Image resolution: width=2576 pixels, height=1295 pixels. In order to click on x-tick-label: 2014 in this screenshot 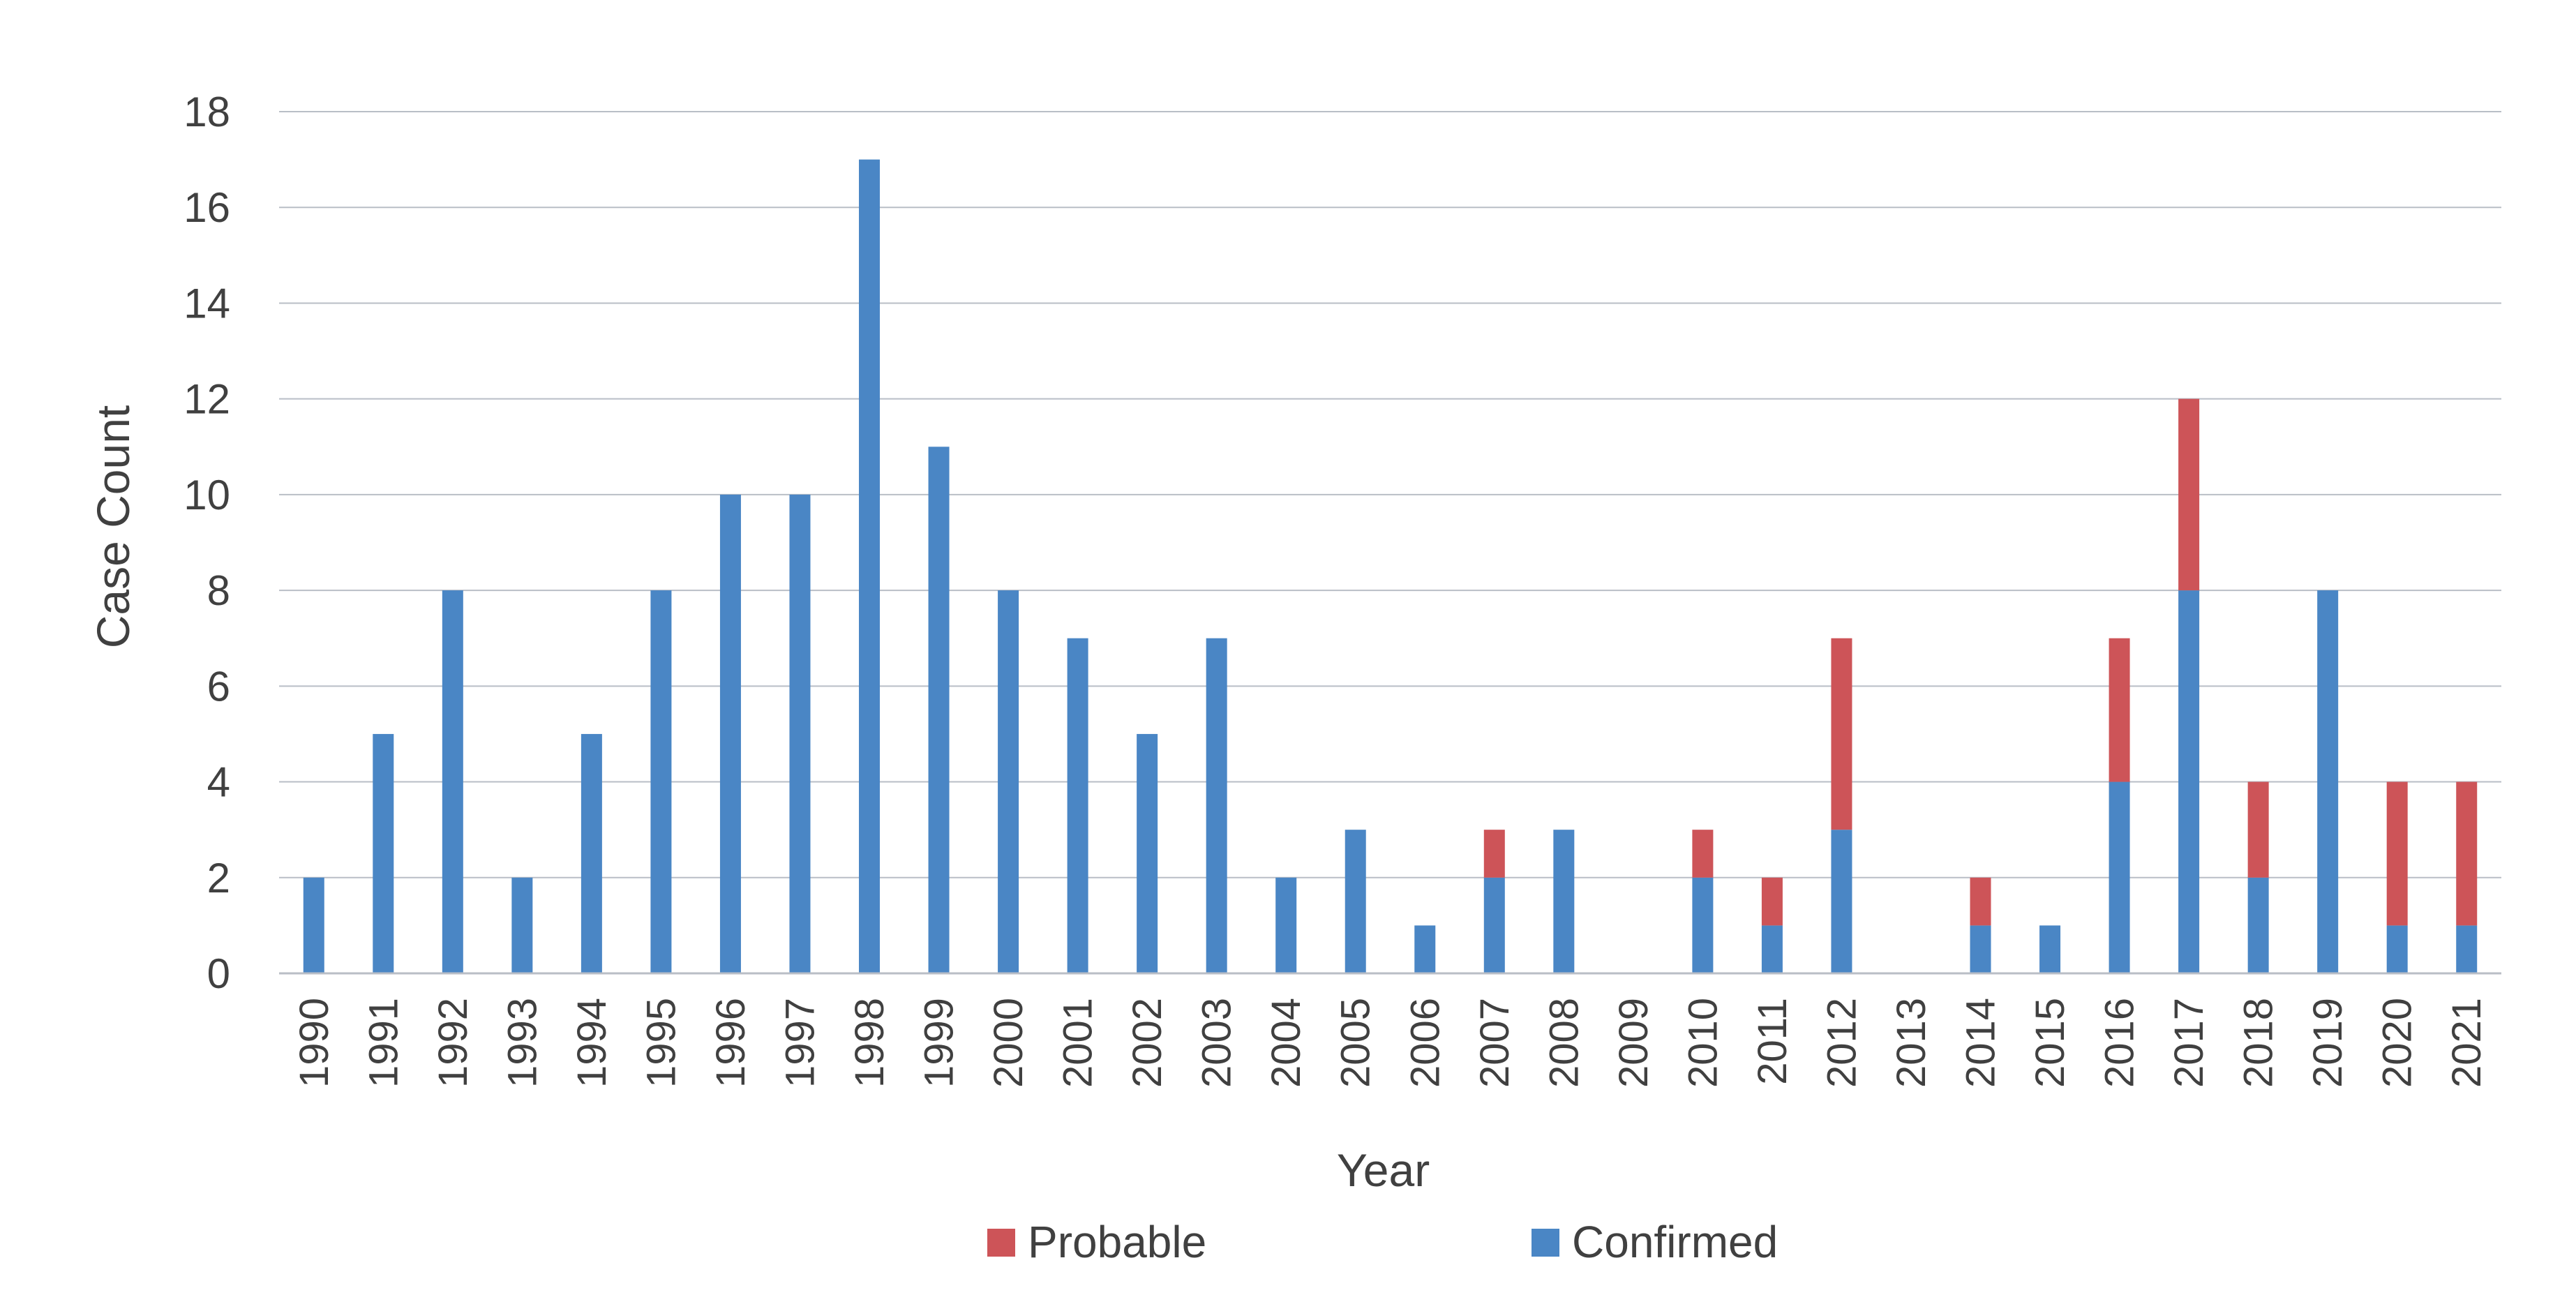, I will do `click(1981, 1043)`.